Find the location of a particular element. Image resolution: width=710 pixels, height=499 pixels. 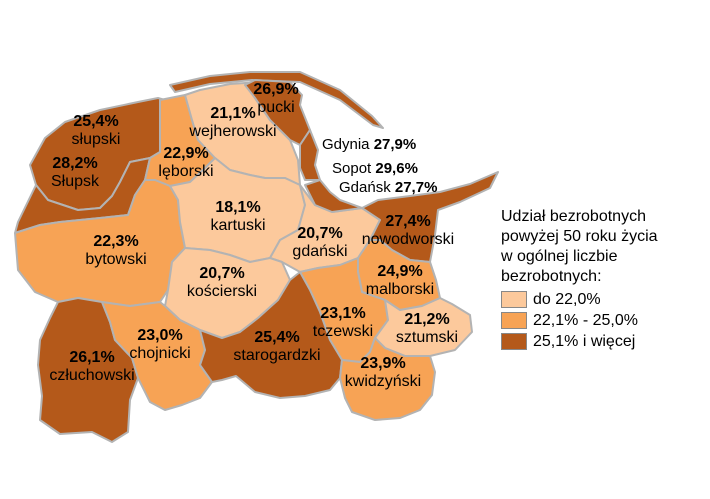

city-value: 29,6% is located at coordinates (396, 168).